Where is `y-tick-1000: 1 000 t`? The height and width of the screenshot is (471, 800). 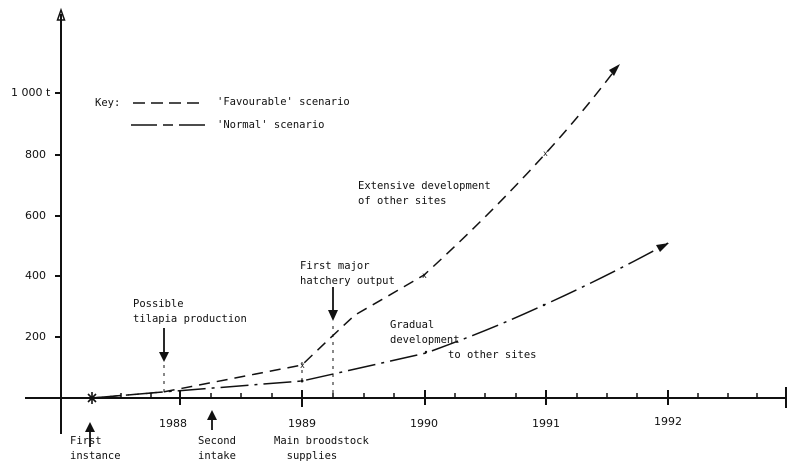
y-tick-1000: 1 000 t is located at coordinates (31, 92).